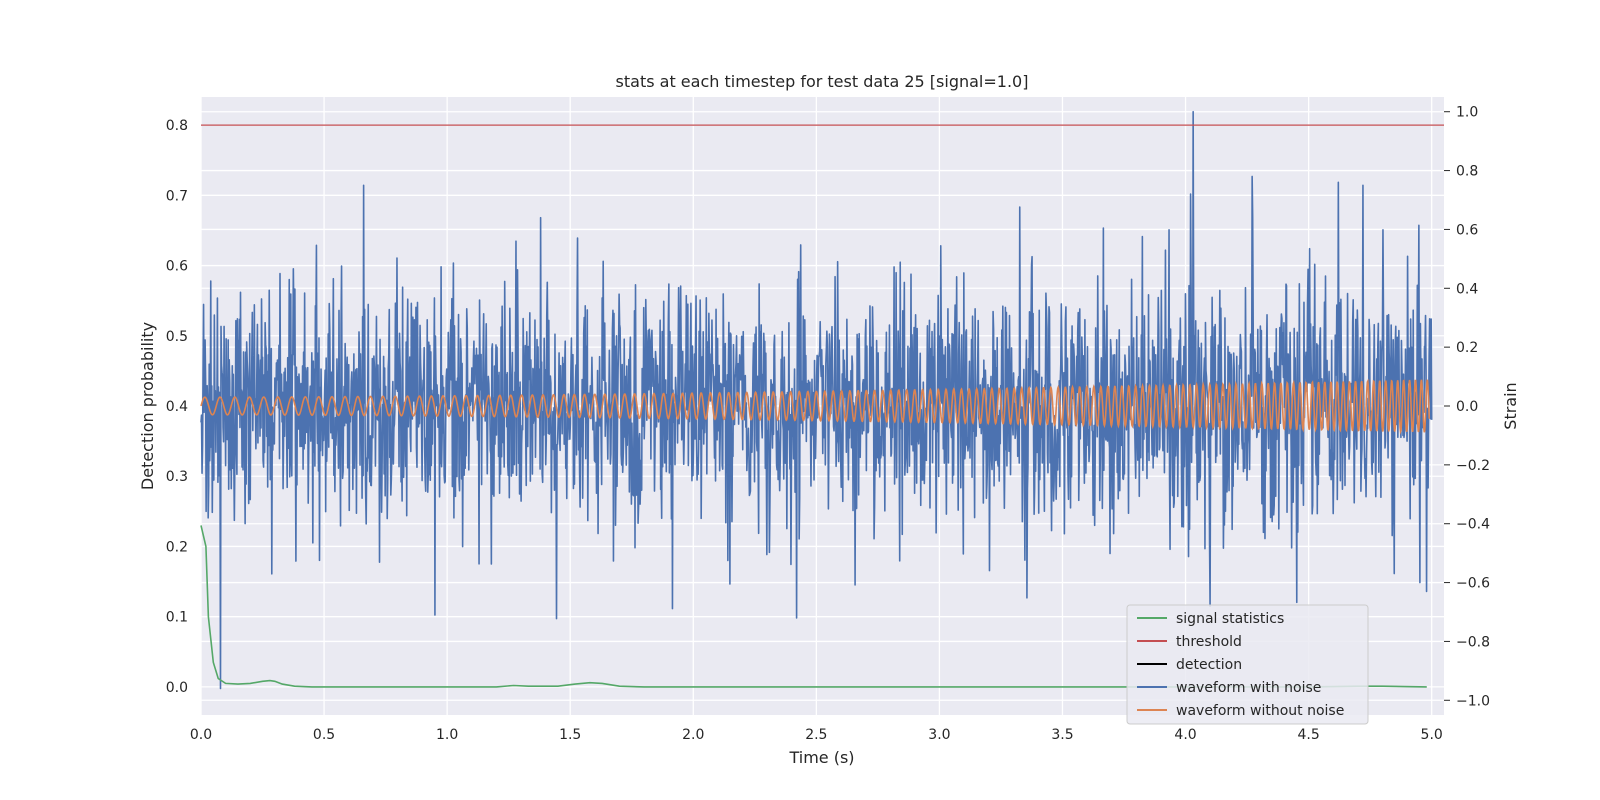 The height and width of the screenshot is (800, 1600). Describe the element at coordinates (1473, 525) in the screenshot. I see `y-right-tick-label: −0.4` at that location.